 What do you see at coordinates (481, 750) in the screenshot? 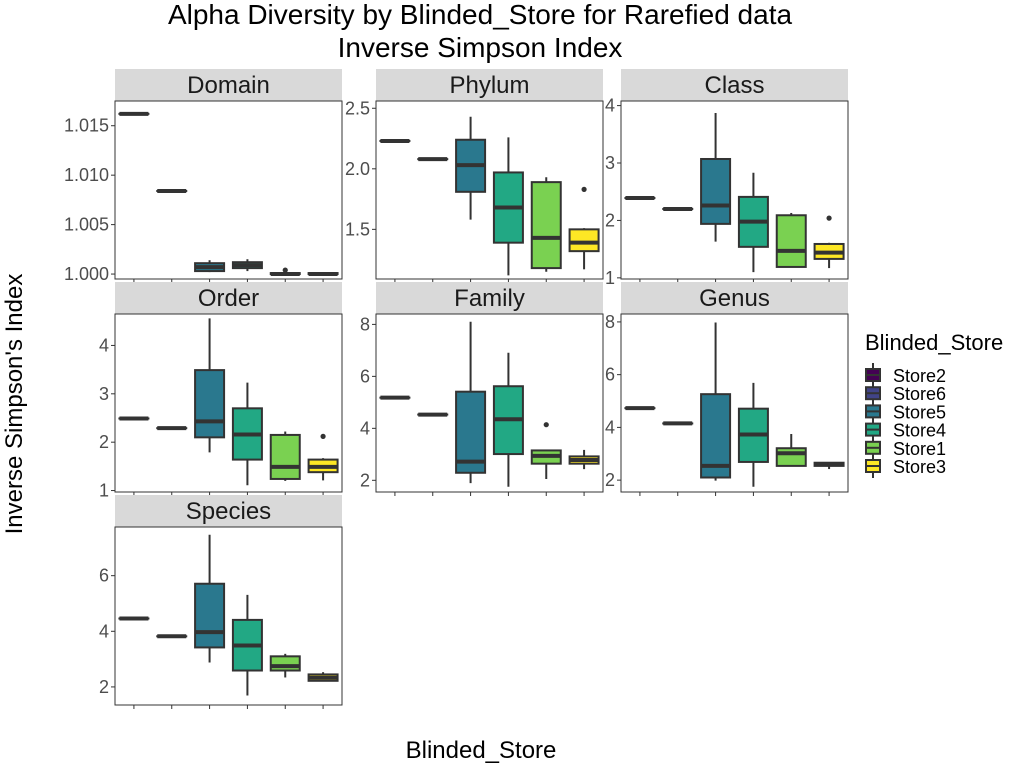
I see `x-axis-label: Blinded_Store` at bounding box center [481, 750].